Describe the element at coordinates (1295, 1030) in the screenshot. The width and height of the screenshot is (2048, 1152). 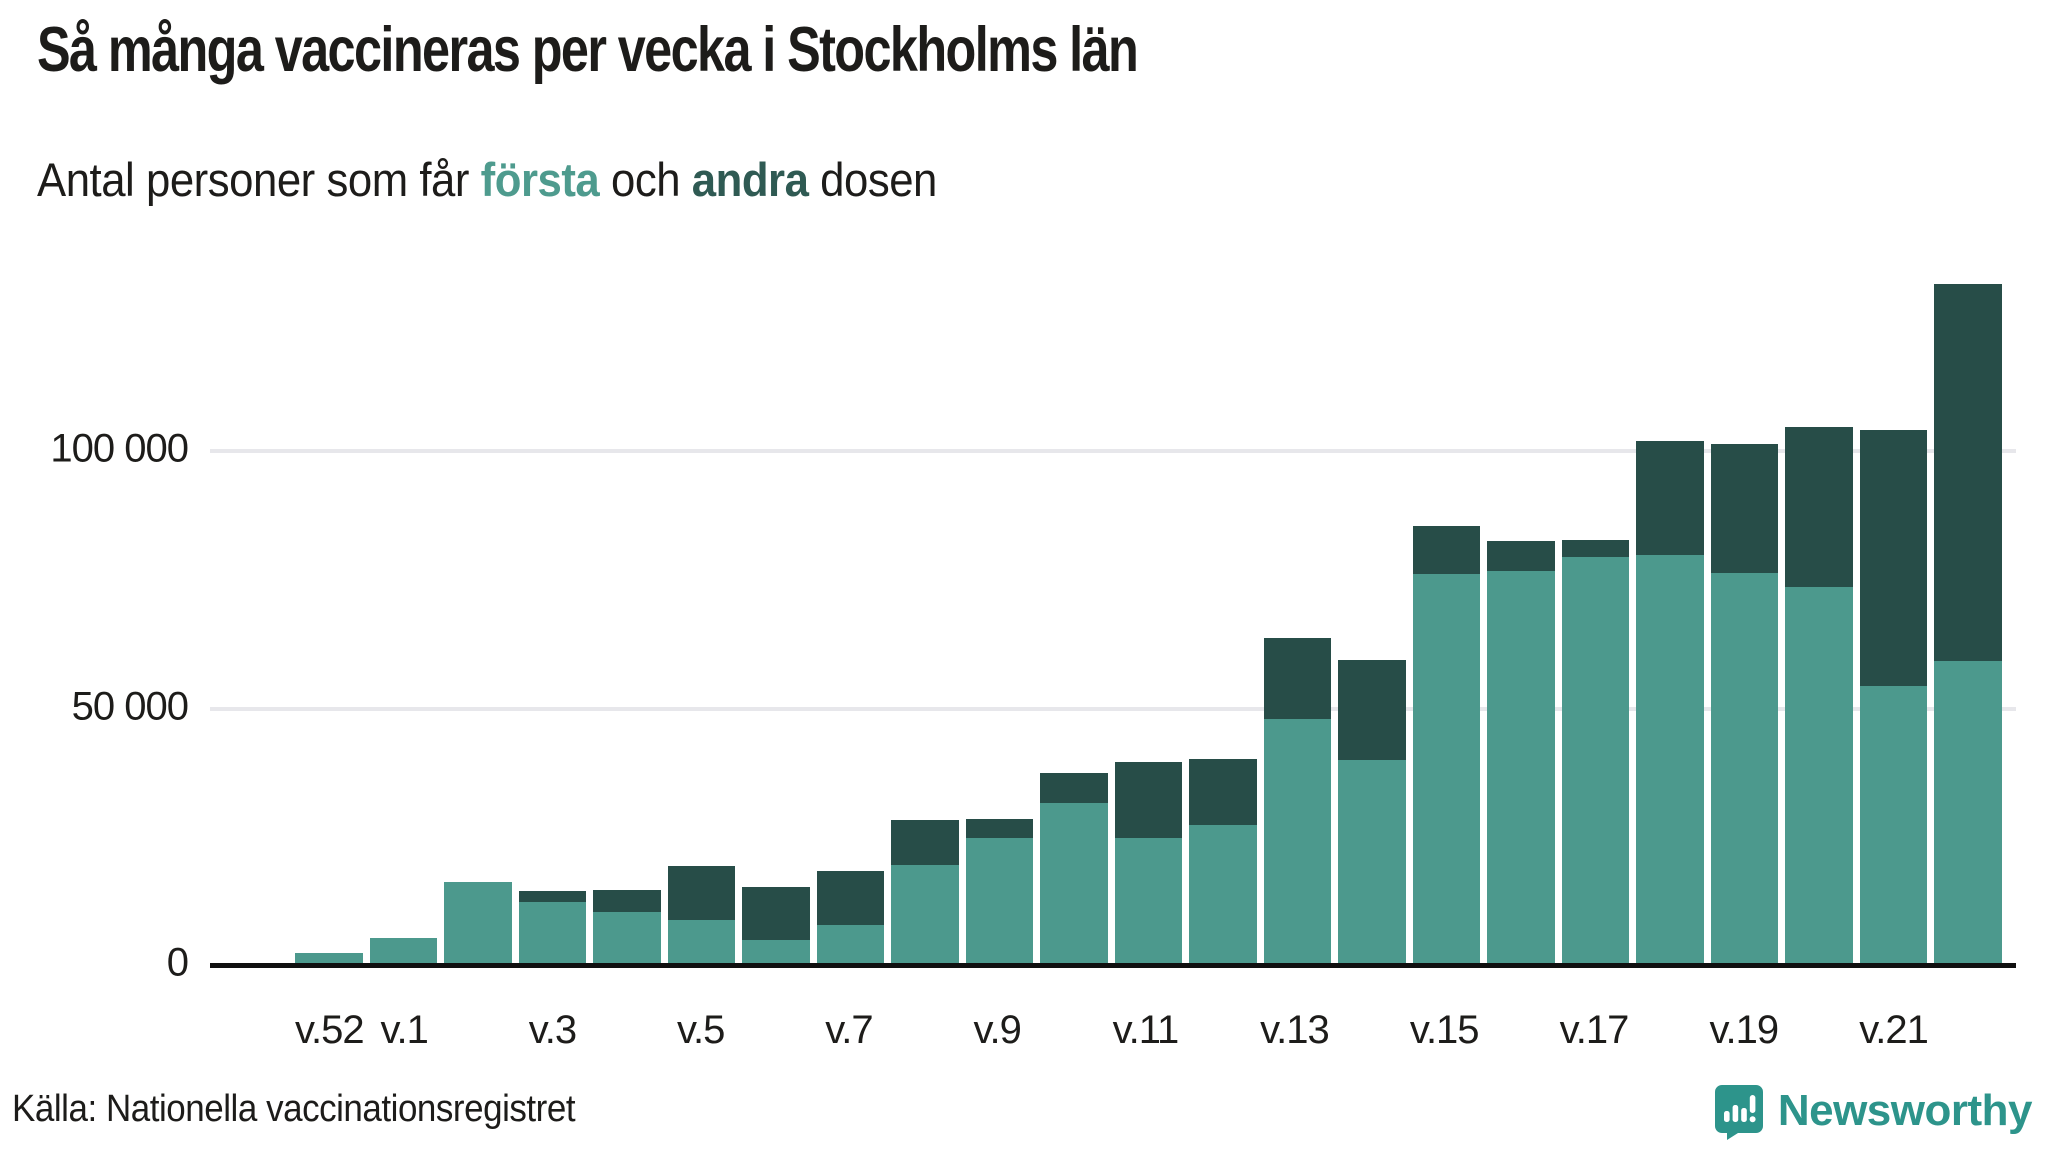
I see `x-tick-v.13: v.13` at that location.